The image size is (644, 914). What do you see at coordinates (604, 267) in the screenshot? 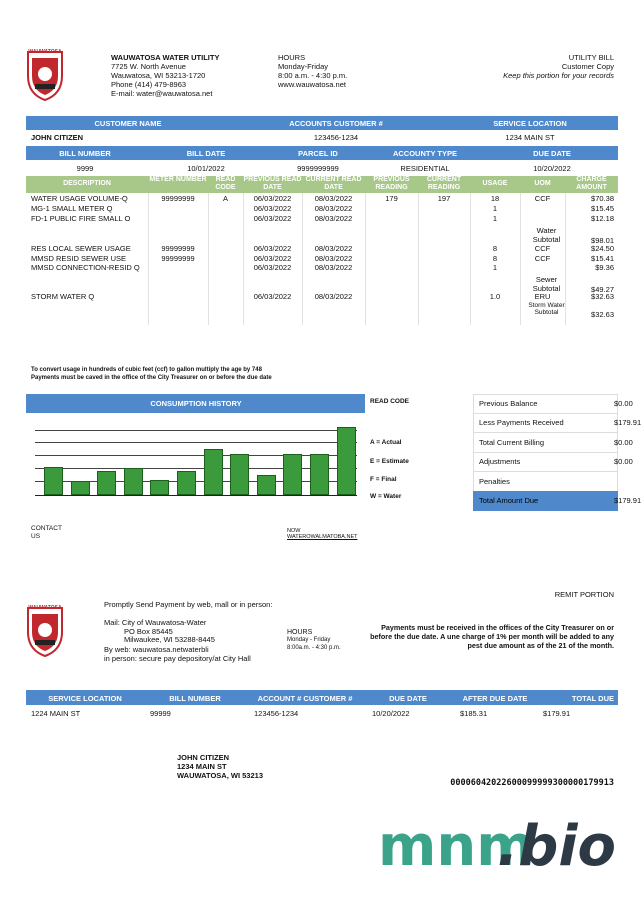
I see `charge-amount: $9.36` at bounding box center [604, 267].